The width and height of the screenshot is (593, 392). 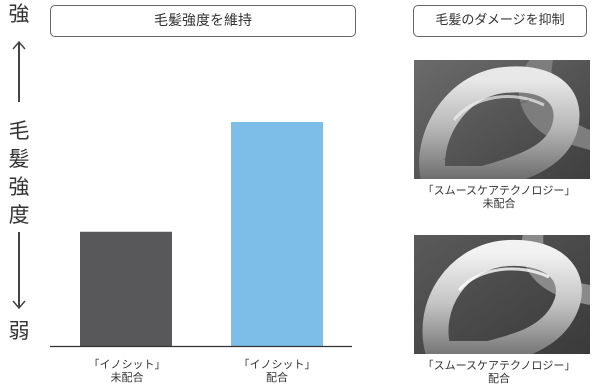 What do you see at coordinates (19, 187) in the screenshot?
I see `y-axis-title-char: 強` at bounding box center [19, 187].